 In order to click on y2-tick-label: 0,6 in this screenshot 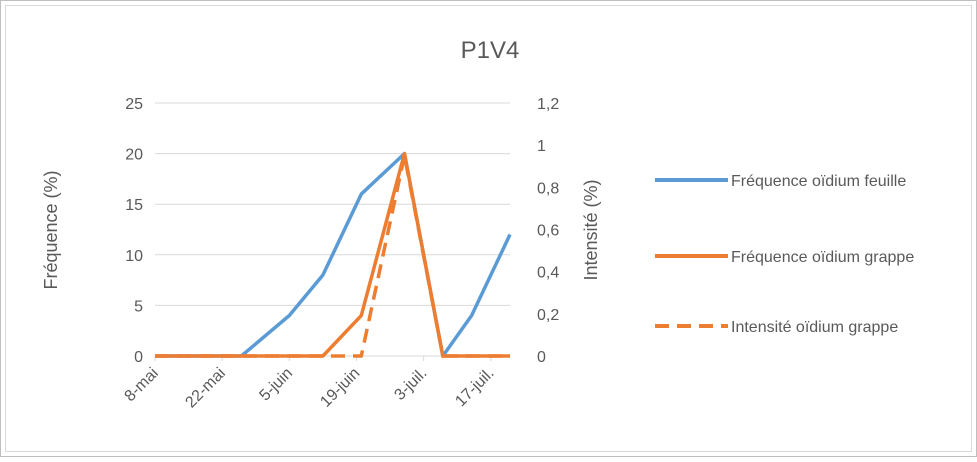, I will do `click(548, 231)`.